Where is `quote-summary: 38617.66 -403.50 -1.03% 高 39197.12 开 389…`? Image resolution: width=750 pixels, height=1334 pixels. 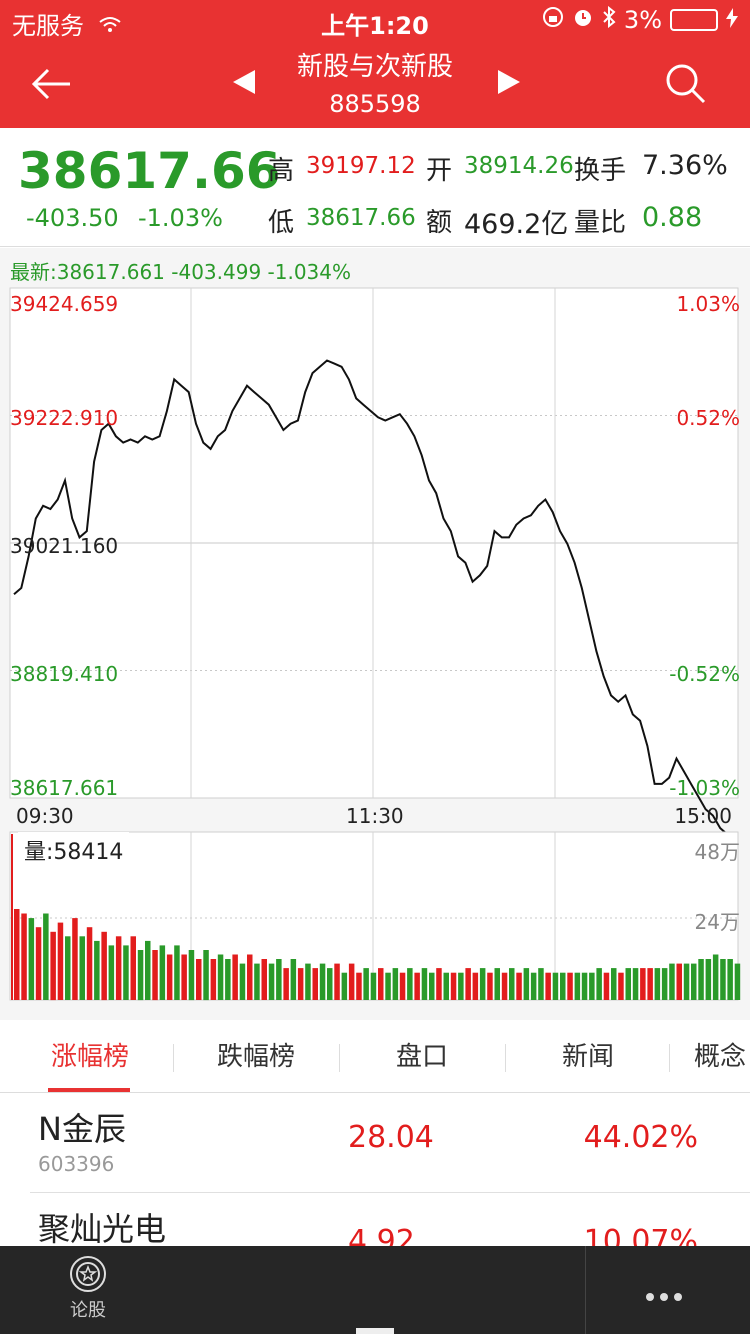 quote-summary: 38617.66 -403.50 -1.03% 高 39197.12 开 389… is located at coordinates (375, 187).